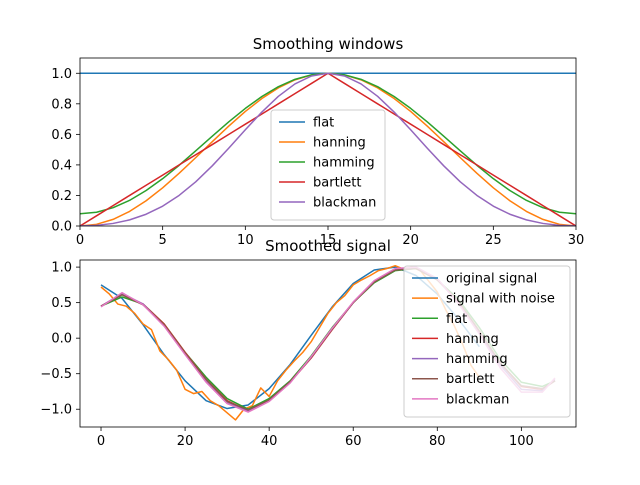  I want to click on chart1-x-tick-label: 30, so click(576, 240).